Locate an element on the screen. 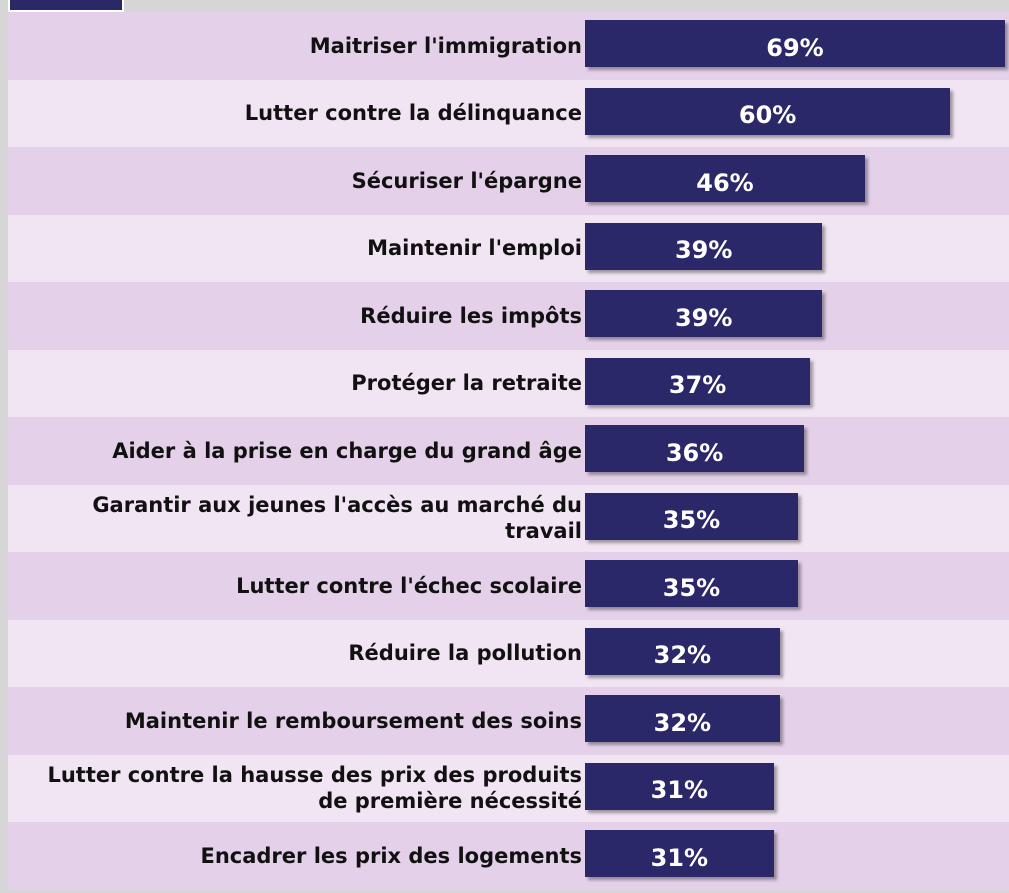 The height and width of the screenshot is (893, 1009). value-label: 46% is located at coordinates (725, 182).